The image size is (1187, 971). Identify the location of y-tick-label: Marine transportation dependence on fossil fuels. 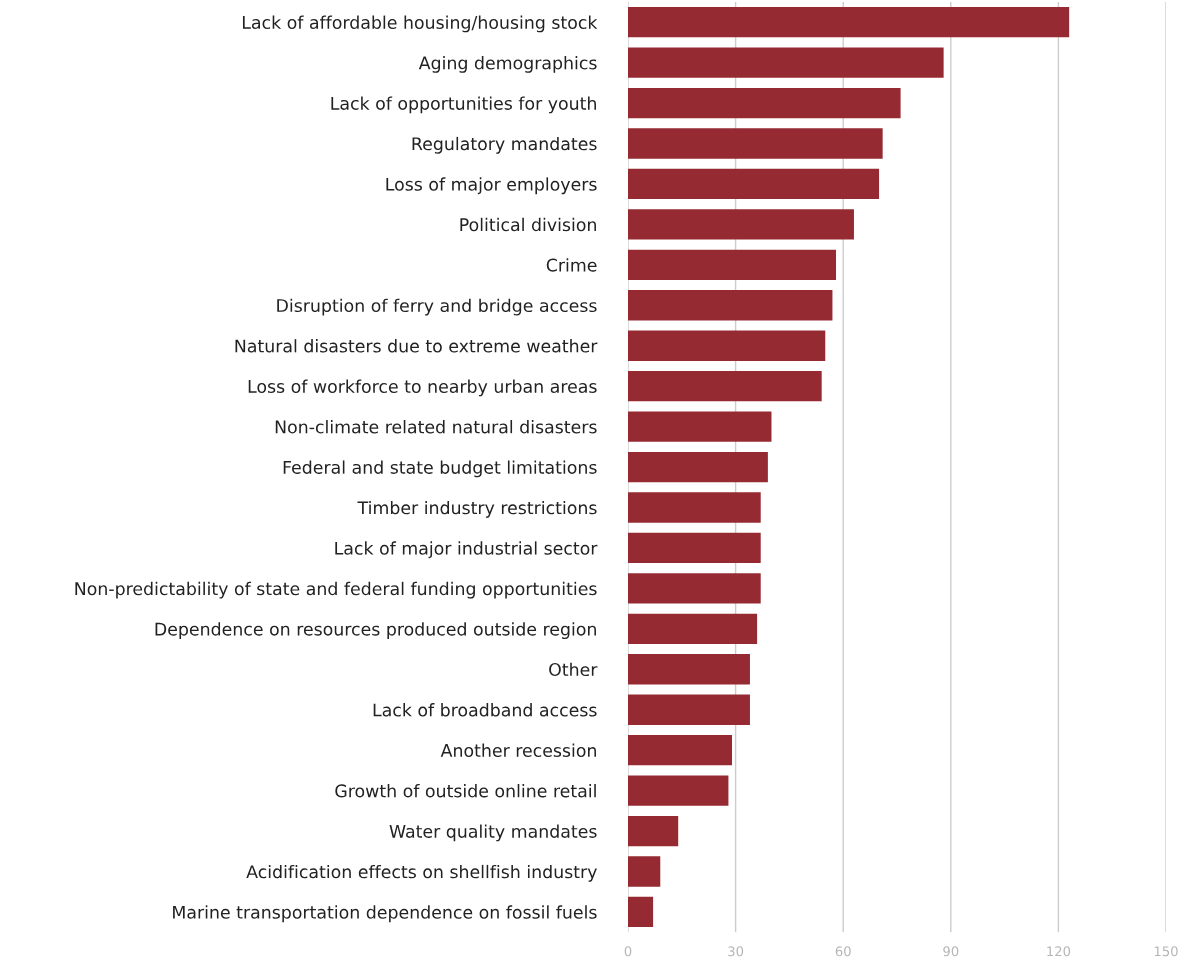
(385, 914).